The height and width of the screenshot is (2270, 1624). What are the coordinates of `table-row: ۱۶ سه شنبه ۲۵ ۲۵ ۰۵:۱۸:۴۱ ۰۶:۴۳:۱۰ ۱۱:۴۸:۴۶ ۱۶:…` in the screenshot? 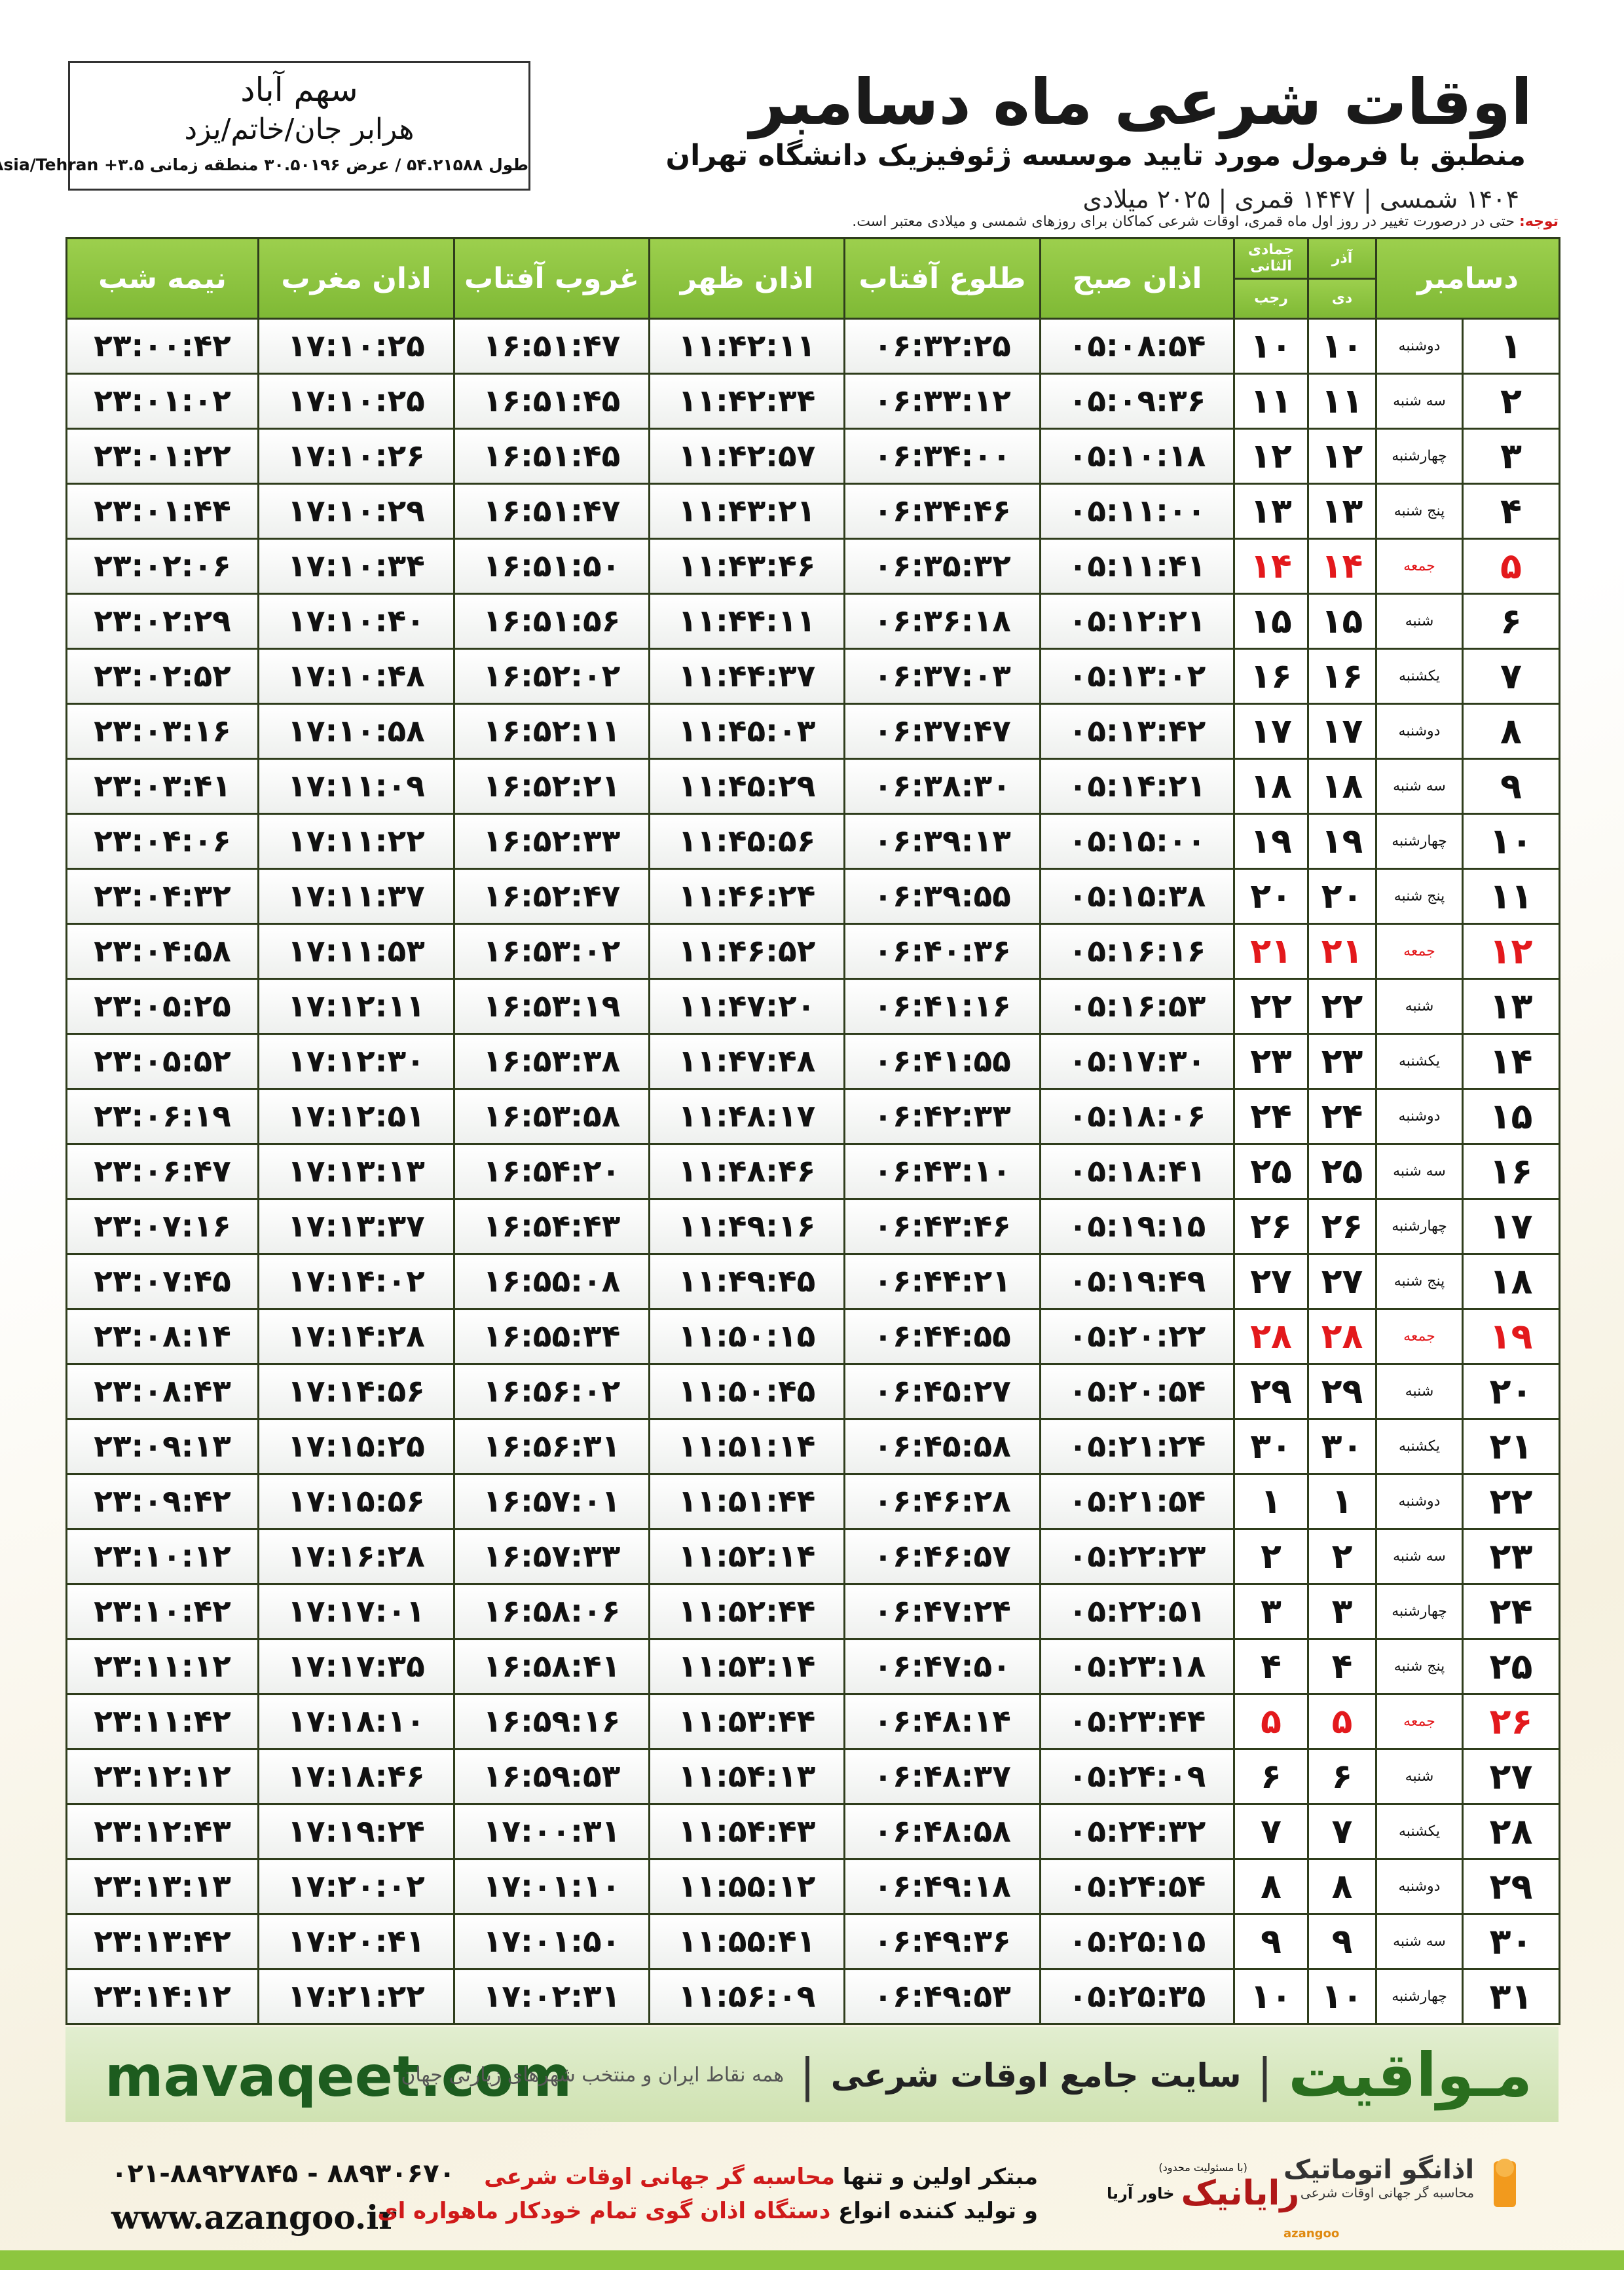 It's located at (813, 1171).